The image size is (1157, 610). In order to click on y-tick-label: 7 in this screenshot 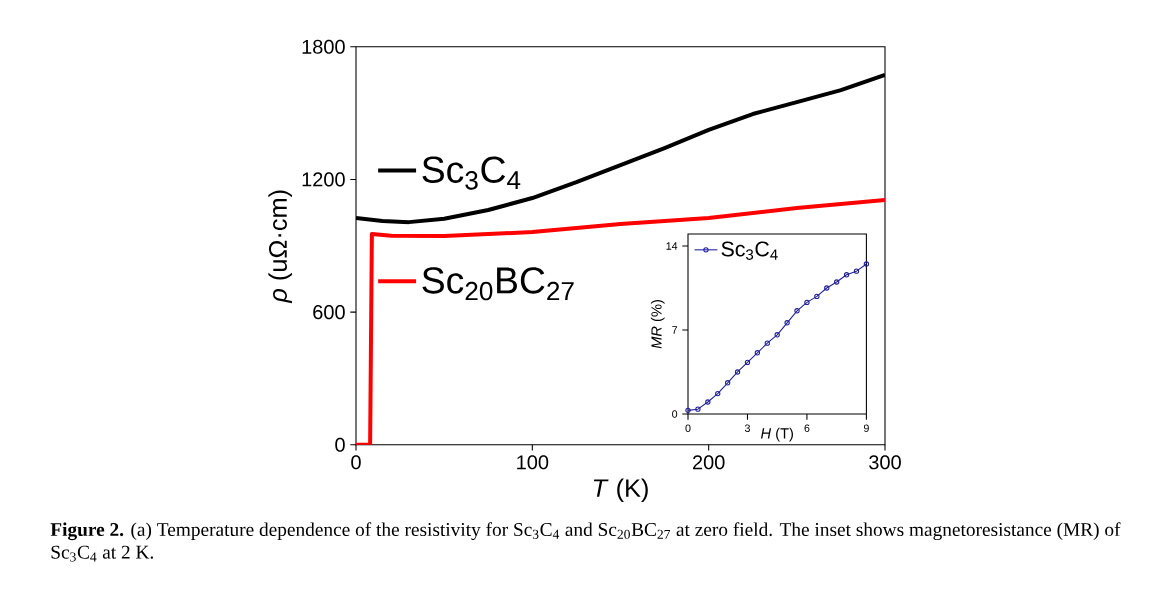, I will do `click(675, 330)`.